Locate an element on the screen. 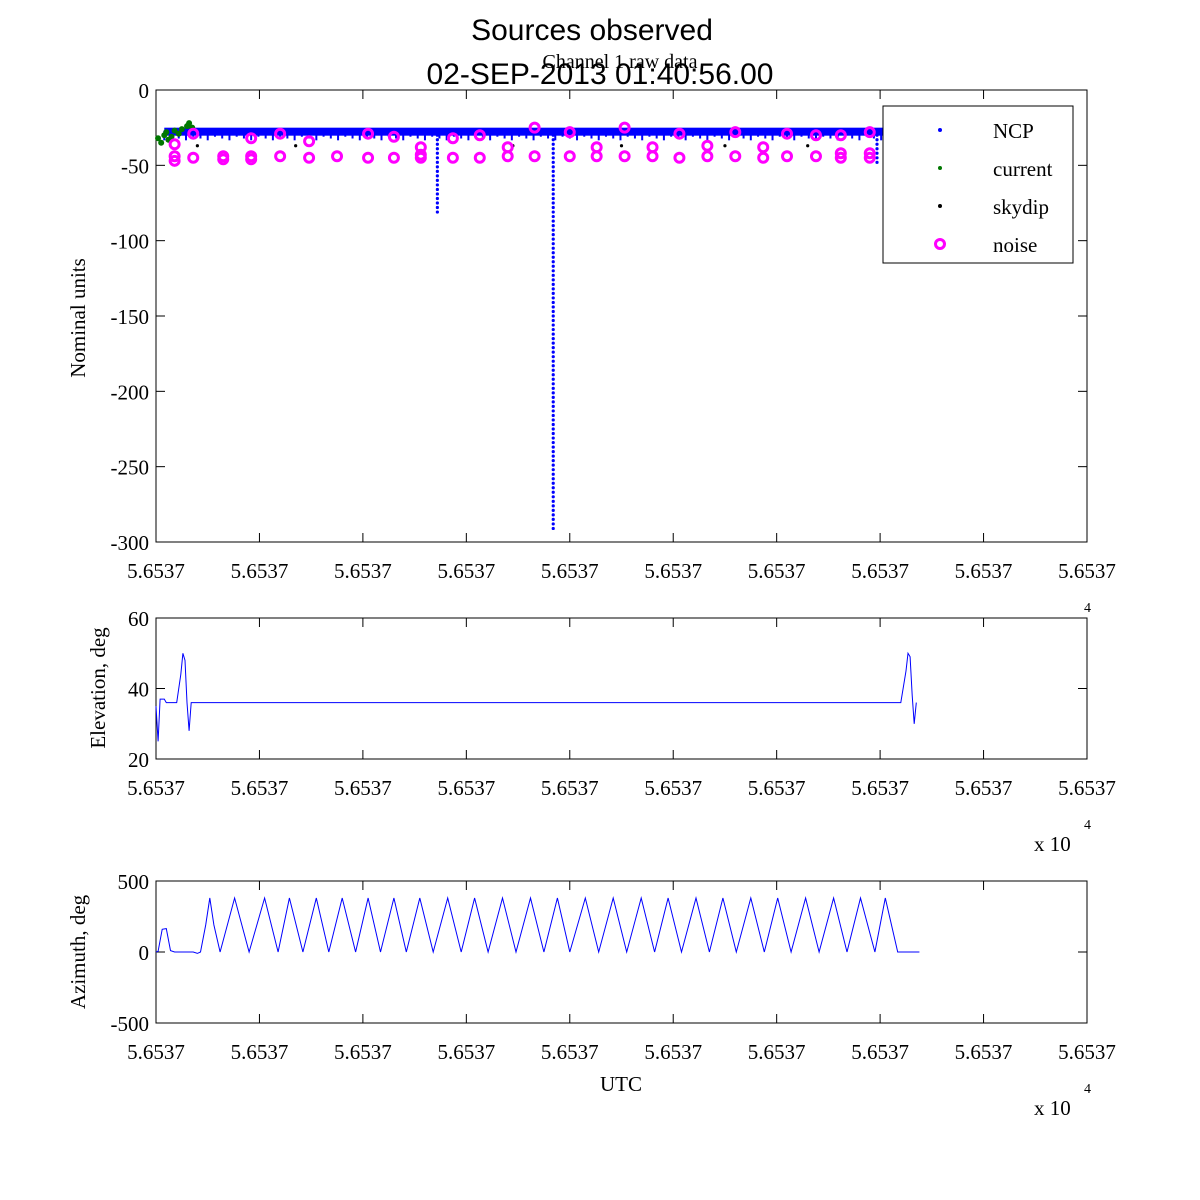 The height and width of the screenshot is (1200, 1200). elev-ytick-label: 40 is located at coordinates (138, 690).